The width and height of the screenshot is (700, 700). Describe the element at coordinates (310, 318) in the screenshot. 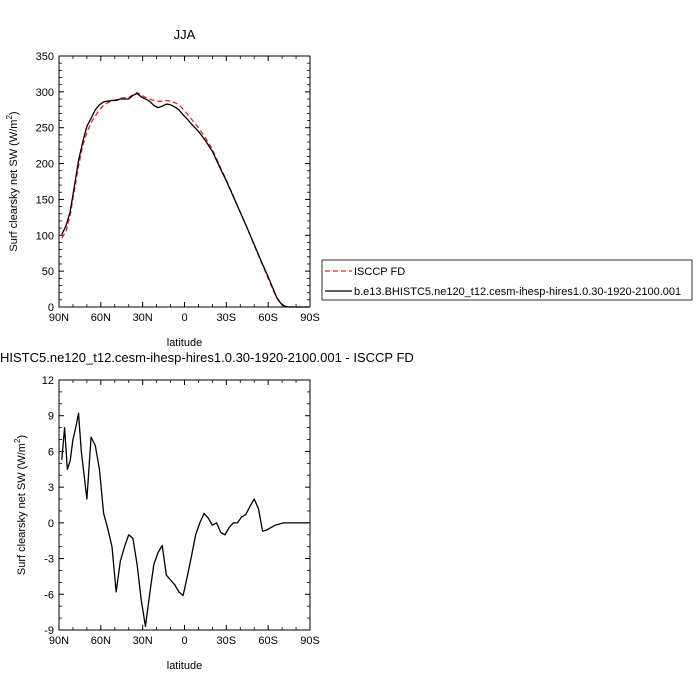

I see `top-x-tick-label: 90S` at that location.